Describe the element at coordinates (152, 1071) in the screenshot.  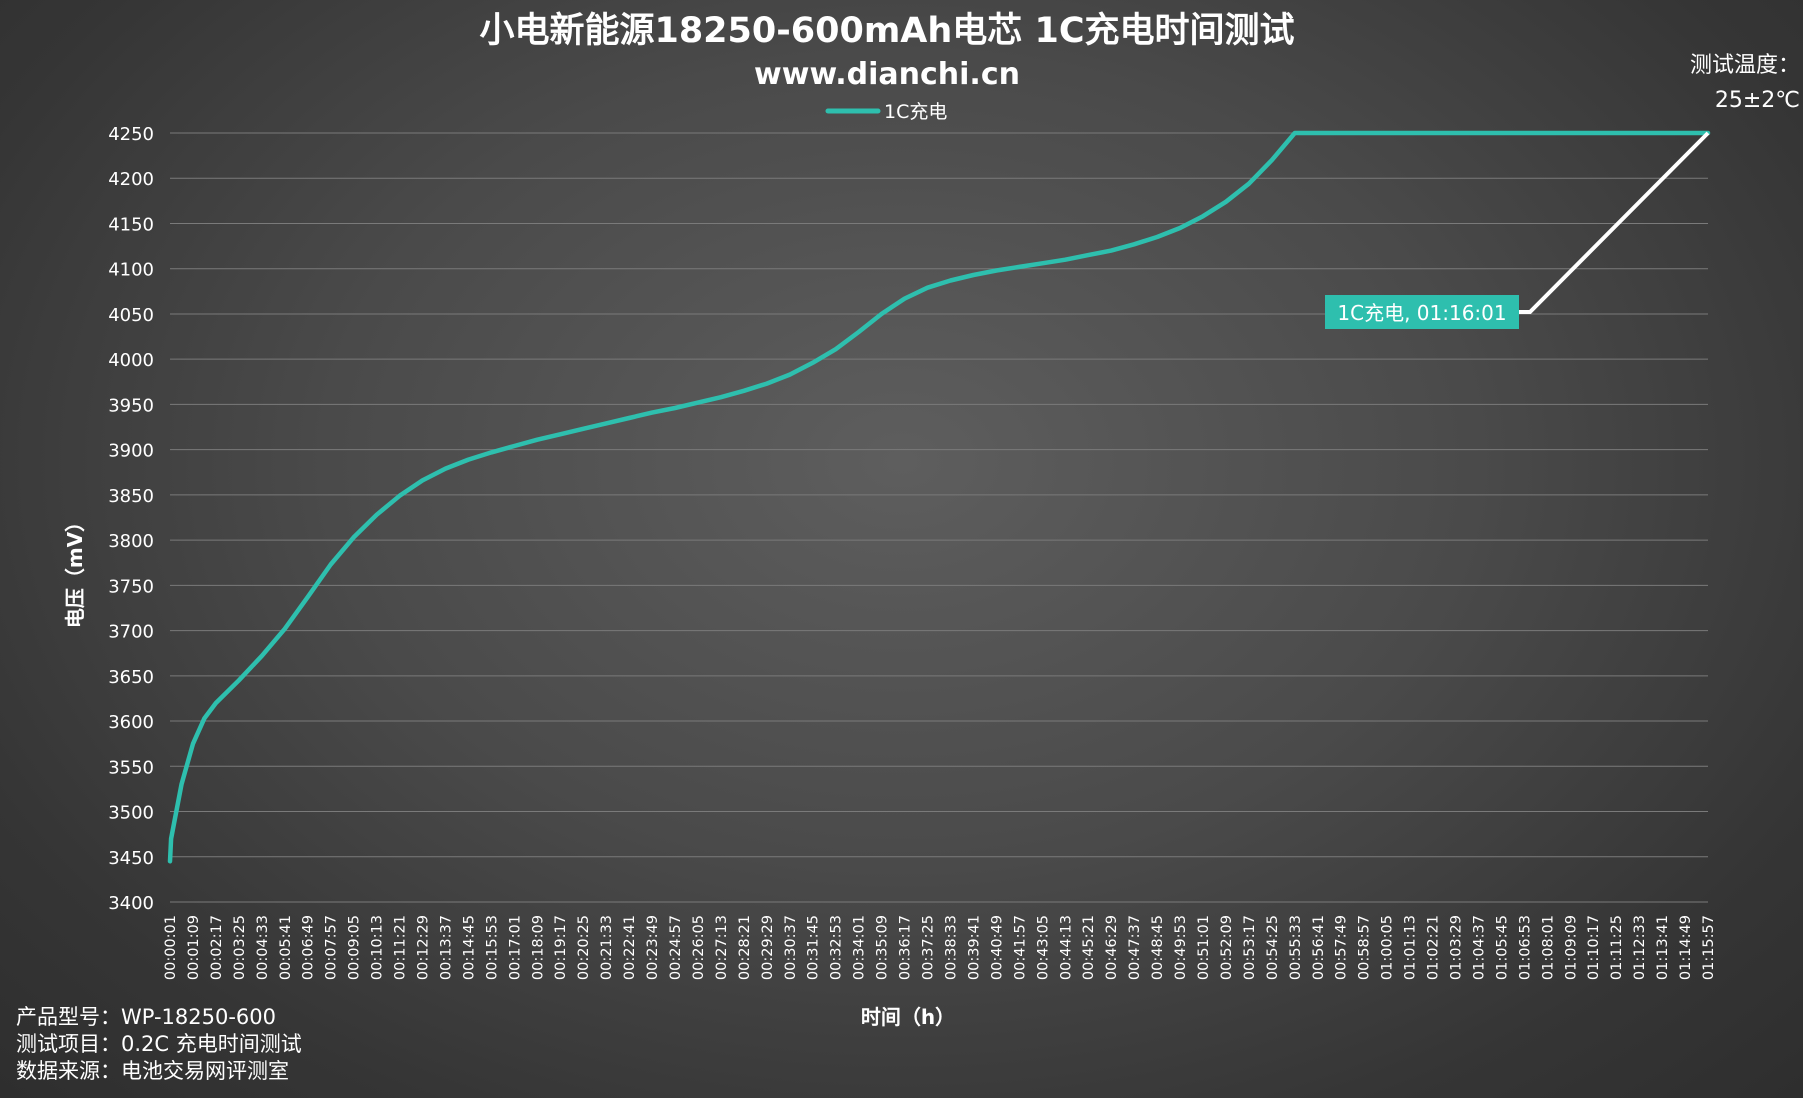
I see `info-data-source: 数据来源：电池交易网评测室` at that location.